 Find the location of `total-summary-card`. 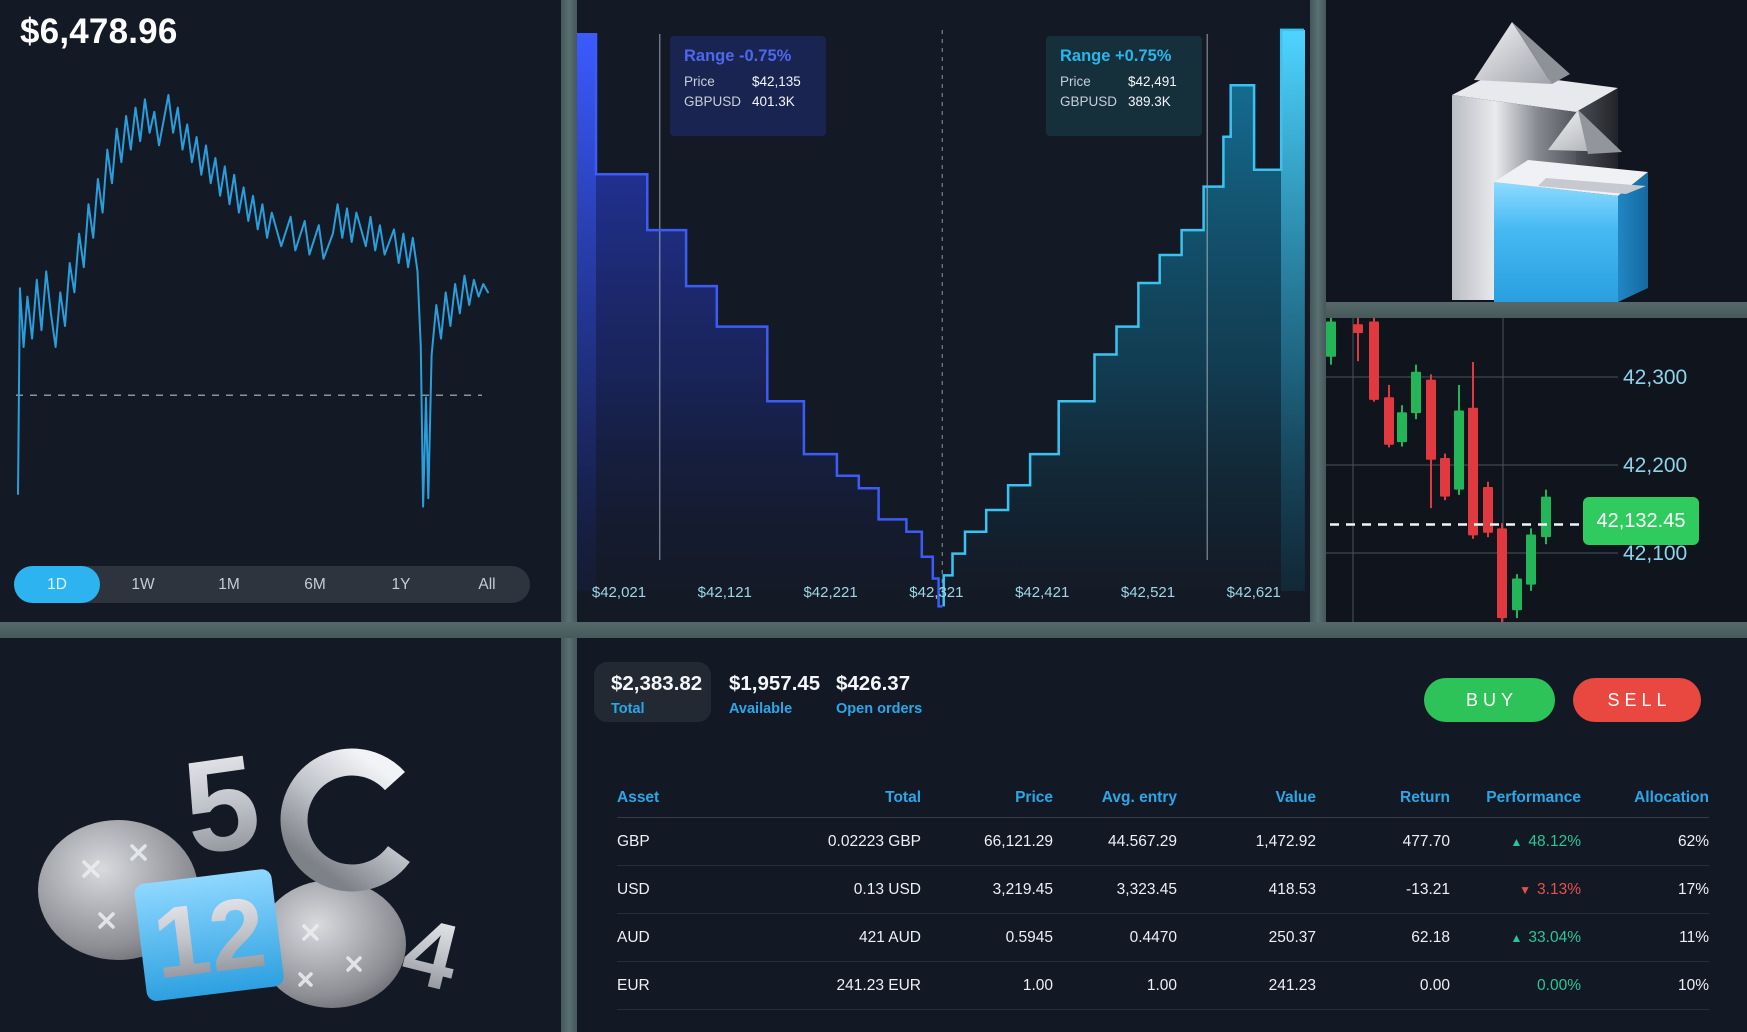

total-summary-card is located at coordinates (652, 692).